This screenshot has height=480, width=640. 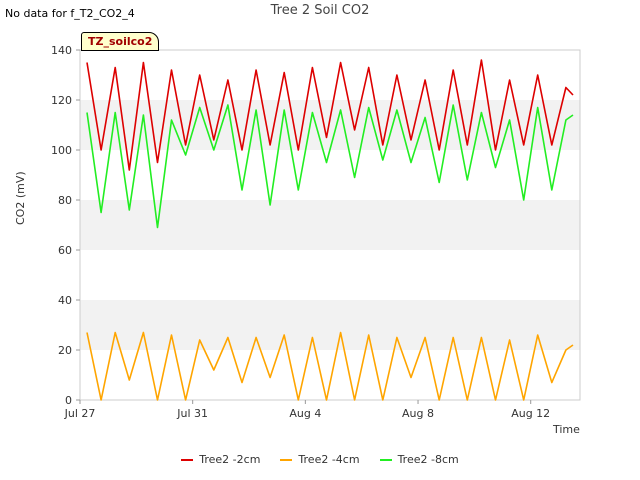 I want to click on y-tick-label: 120, so click(x=61, y=100).